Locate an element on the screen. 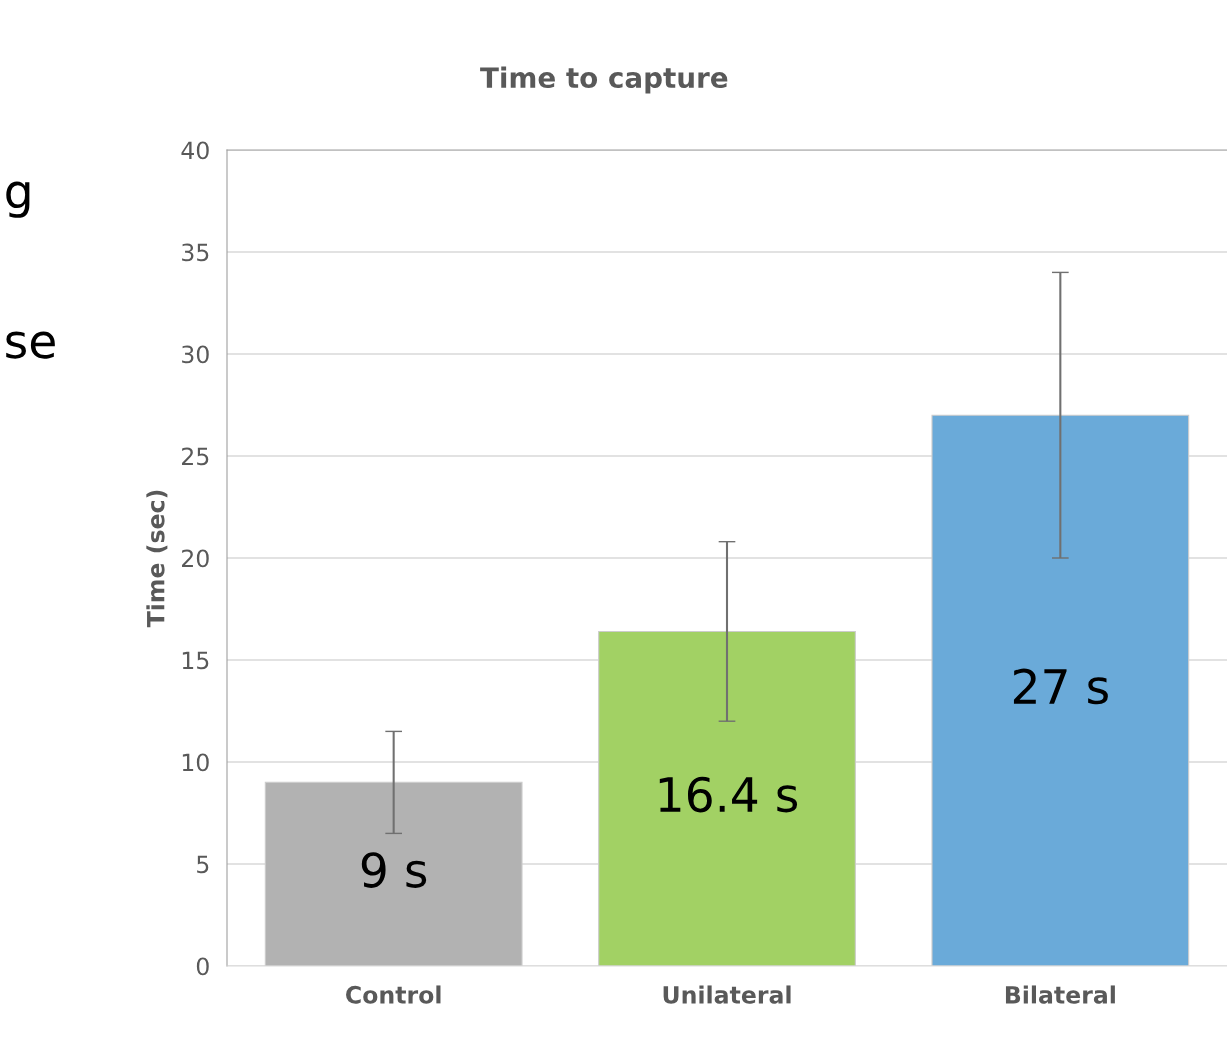 This screenshot has height=1060, width=1227. data-label: 16.4 s is located at coordinates (728, 794).